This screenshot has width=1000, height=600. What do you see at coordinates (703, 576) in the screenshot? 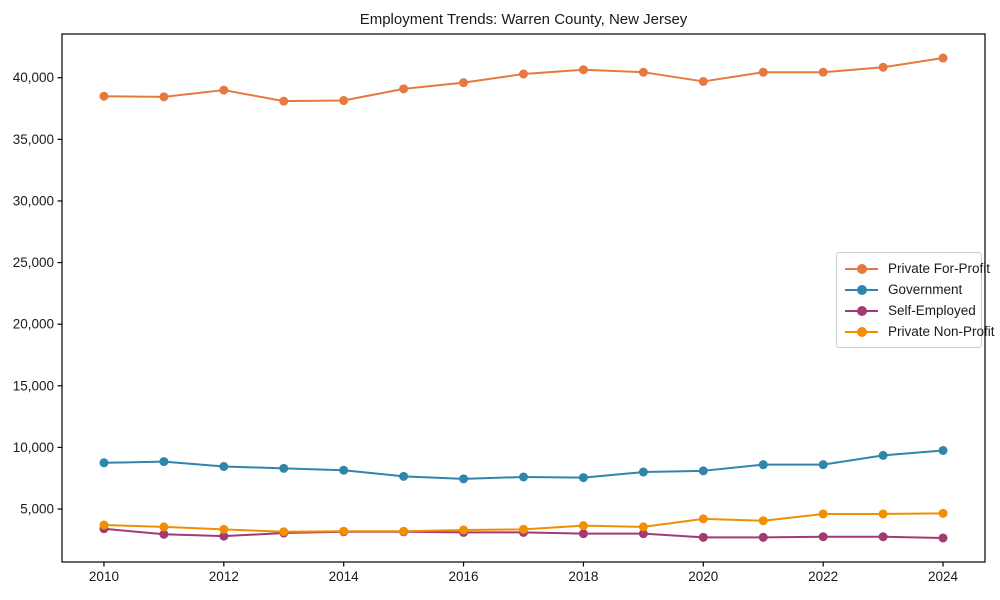
I see `x-tick-label: 2020` at bounding box center [703, 576].